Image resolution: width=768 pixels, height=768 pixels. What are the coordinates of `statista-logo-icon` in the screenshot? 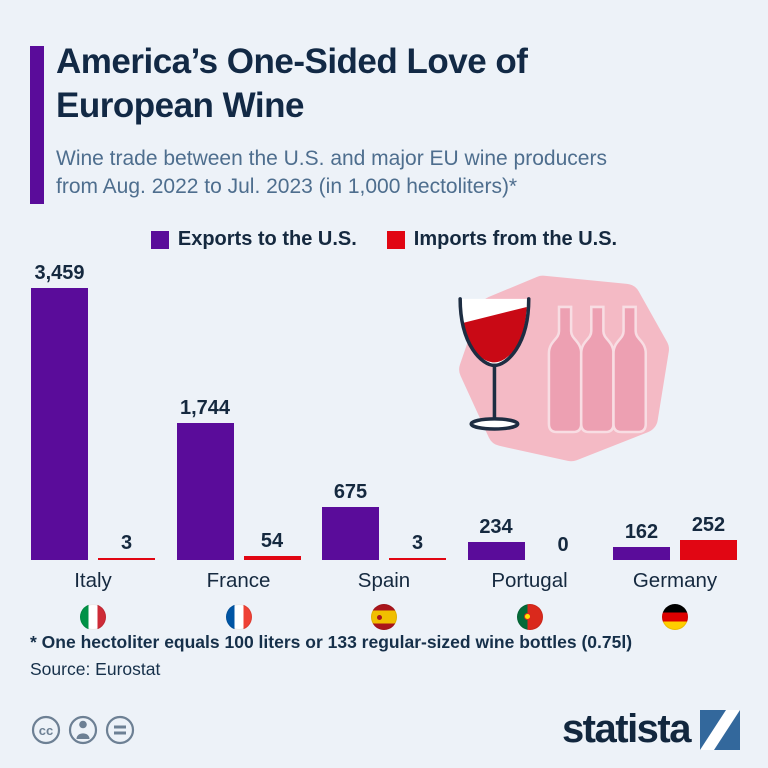 It's located at (720, 729).